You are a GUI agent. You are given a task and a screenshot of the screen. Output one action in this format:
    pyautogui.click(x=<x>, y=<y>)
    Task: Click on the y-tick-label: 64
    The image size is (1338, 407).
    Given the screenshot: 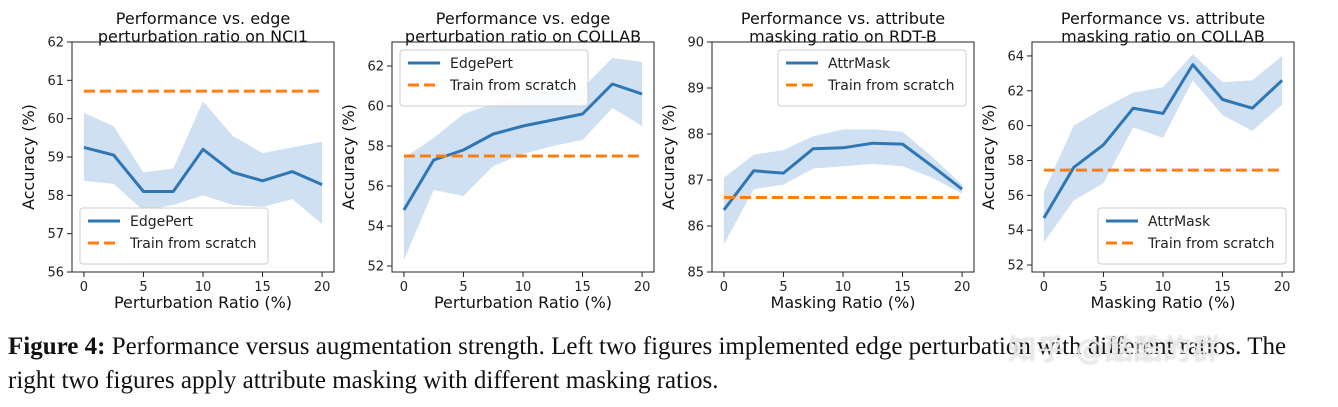 What is the action you would take?
    pyautogui.click(x=1015, y=56)
    